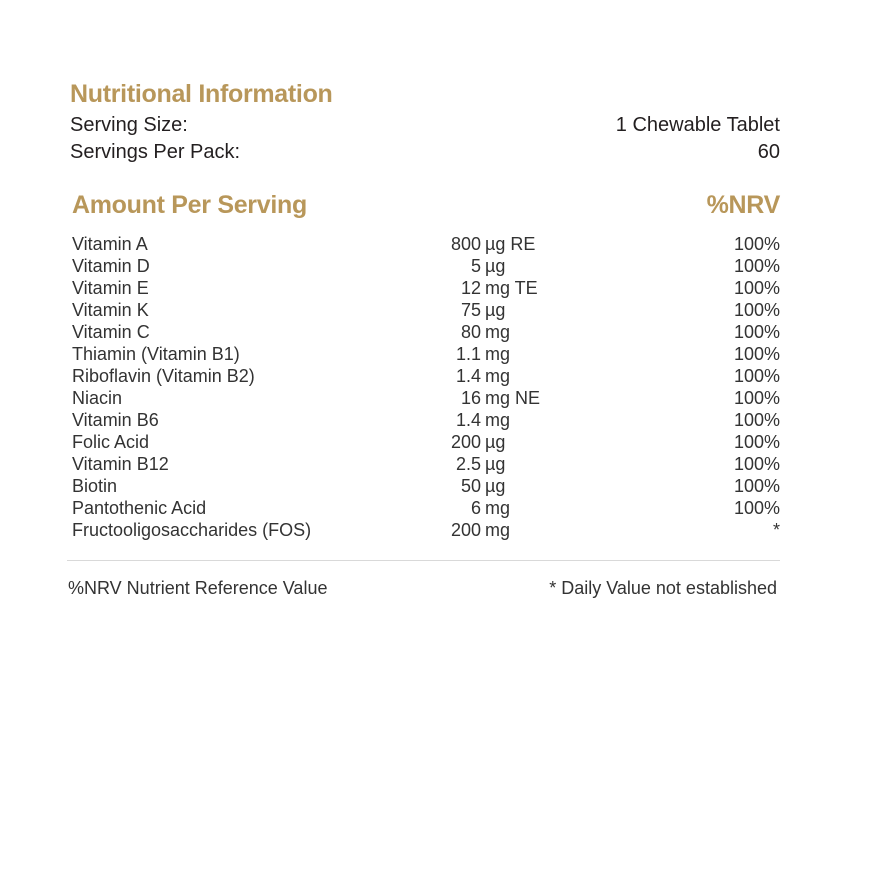  Describe the element at coordinates (510, 244) in the screenshot. I see `amount-unit: µg RE` at that location.